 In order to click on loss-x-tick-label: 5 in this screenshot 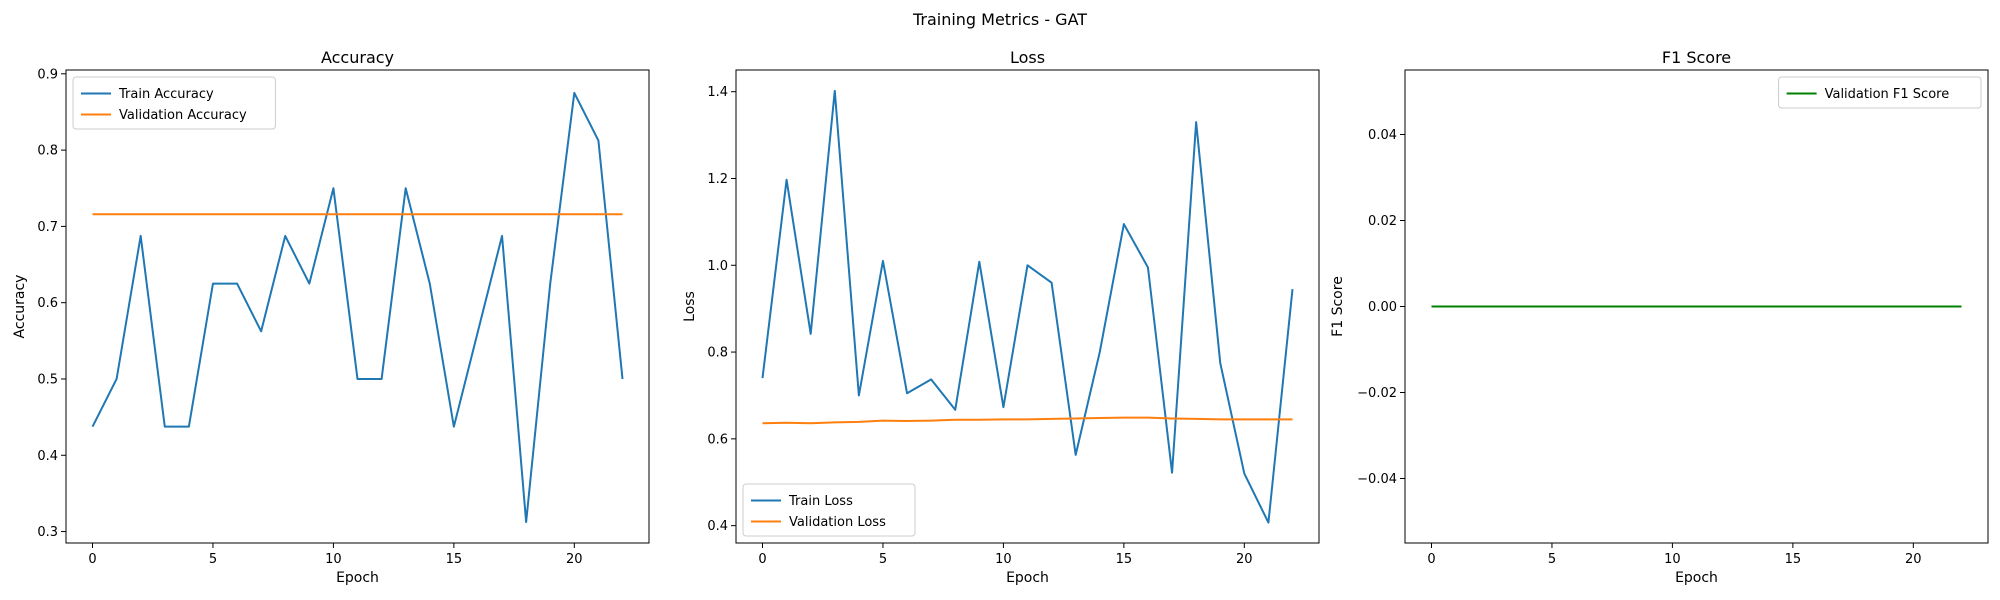, I will do `click(883, 559)`.